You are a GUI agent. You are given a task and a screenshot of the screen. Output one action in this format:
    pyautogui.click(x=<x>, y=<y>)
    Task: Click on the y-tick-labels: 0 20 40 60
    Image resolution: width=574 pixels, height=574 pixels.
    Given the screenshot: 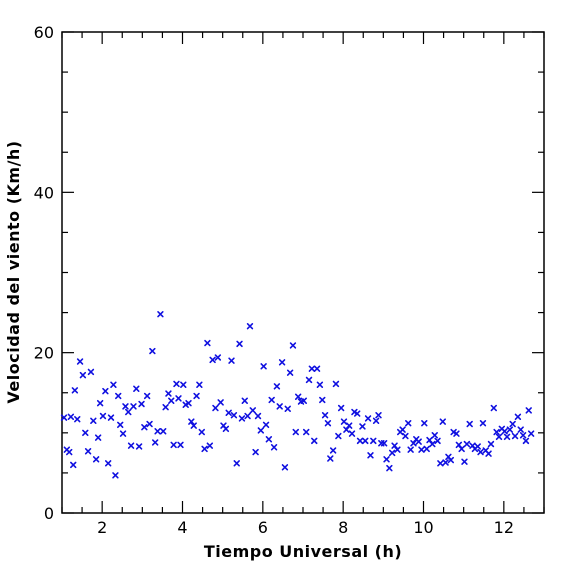 What is the action you would take?
    pyautogui.click(x=44, y=273)
    